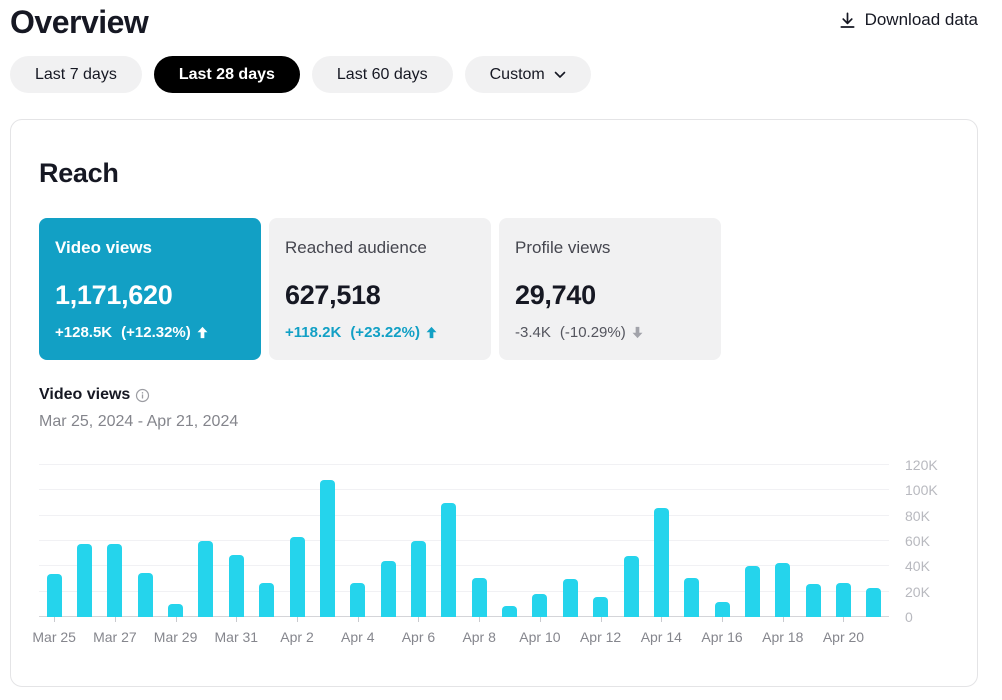 Image resolution: width=1002 pixels, height=700 pixels. I want to click on metric-label: Reached audience, so click(356, 247).